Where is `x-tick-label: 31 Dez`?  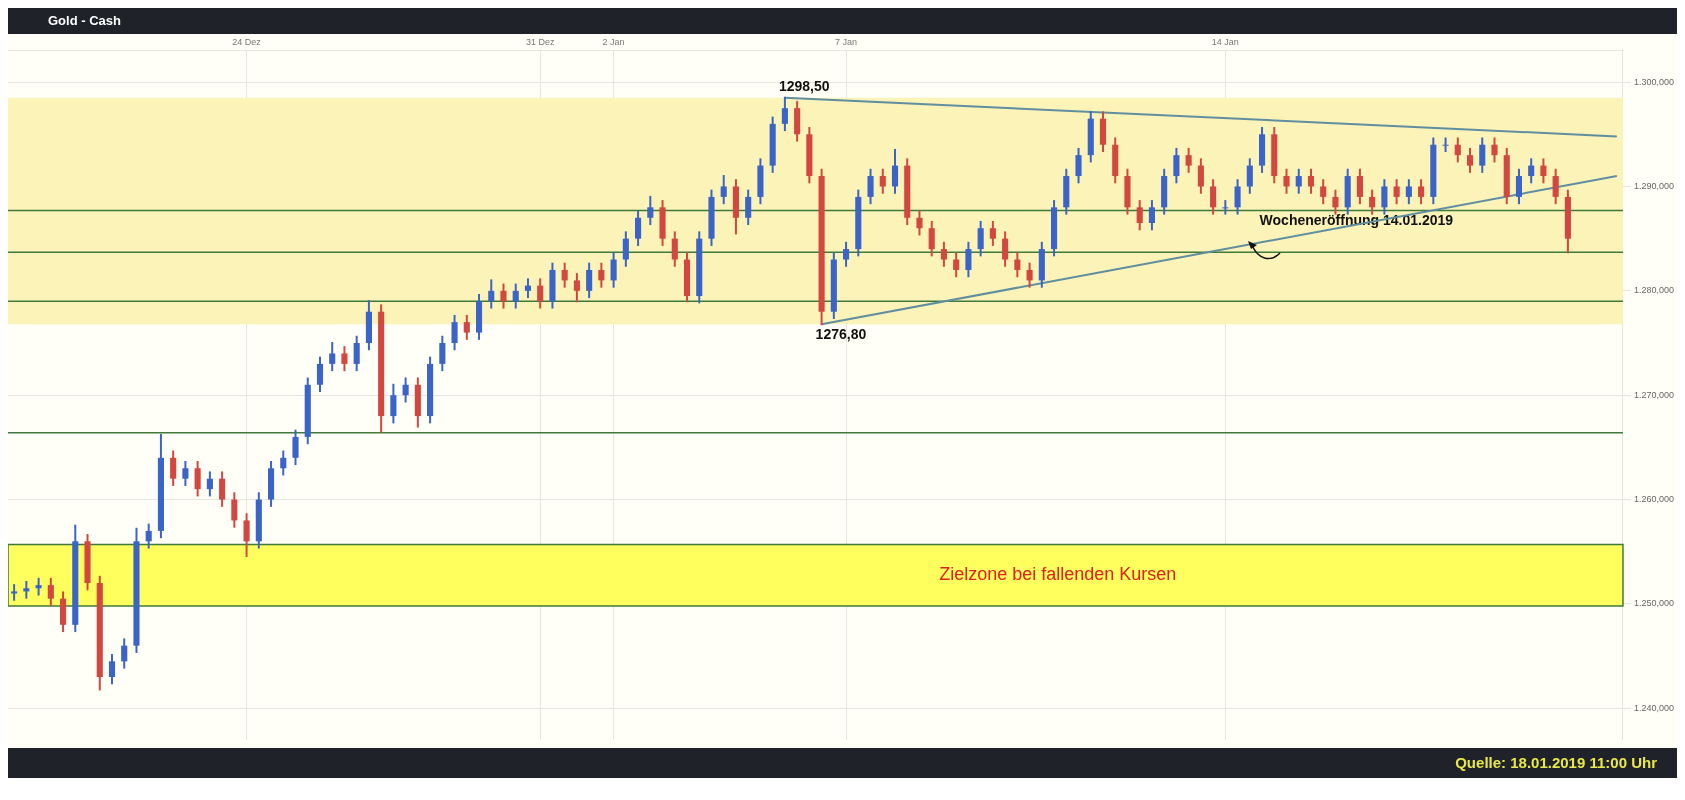
x-tick-label: 31 Dez is located at coordinates (540, 41).